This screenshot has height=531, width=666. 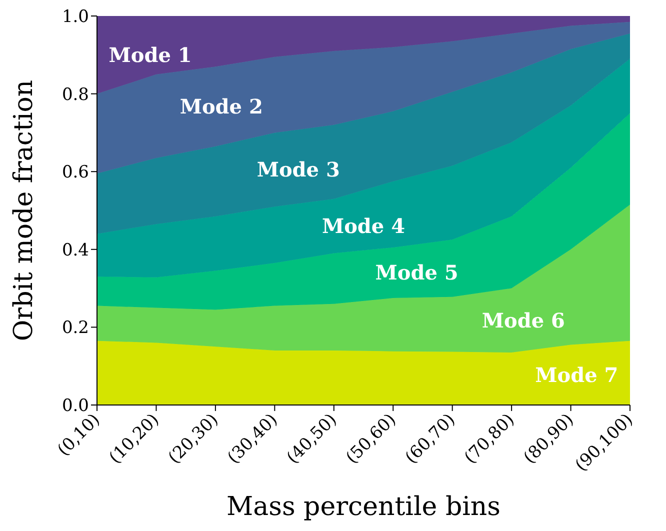 I want to click on y-tick-label: 0.4, so click(x=75, y=250).